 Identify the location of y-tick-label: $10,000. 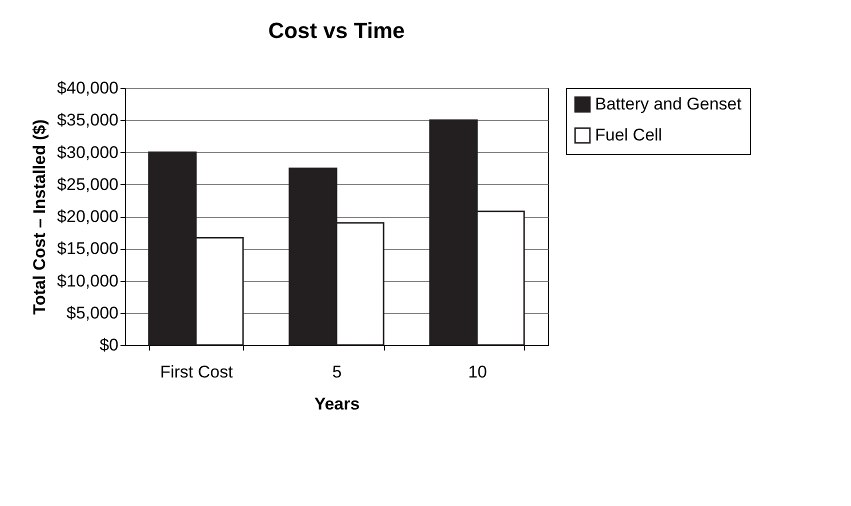
(87, 280).